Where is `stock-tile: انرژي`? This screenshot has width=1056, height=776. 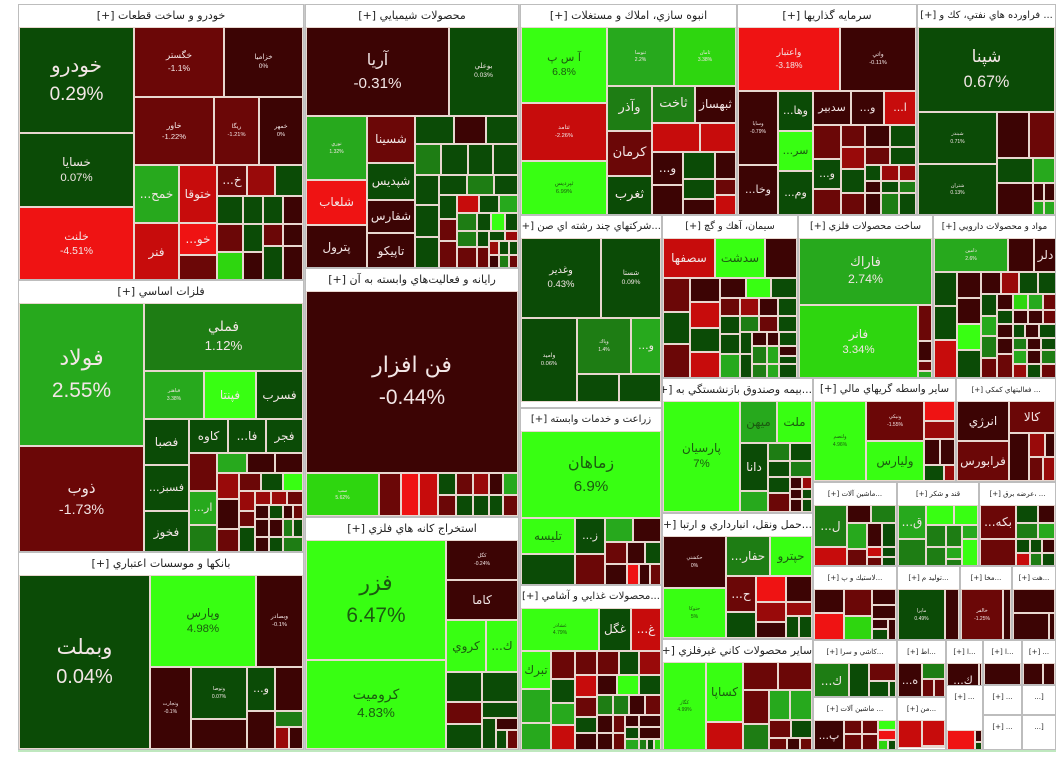
stock-tile: انرژي is located at coordinates (983, 421).